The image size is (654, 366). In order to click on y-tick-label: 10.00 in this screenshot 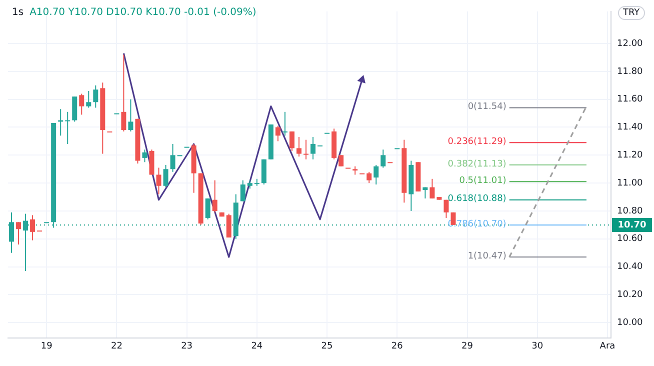, I will do `click(630, 323)`.